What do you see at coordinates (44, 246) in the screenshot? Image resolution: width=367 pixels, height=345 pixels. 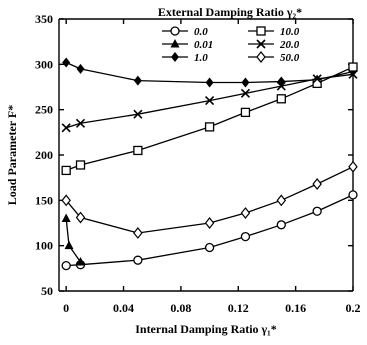 I see `y-tick-label: 100` at bounding box center [44, 246].